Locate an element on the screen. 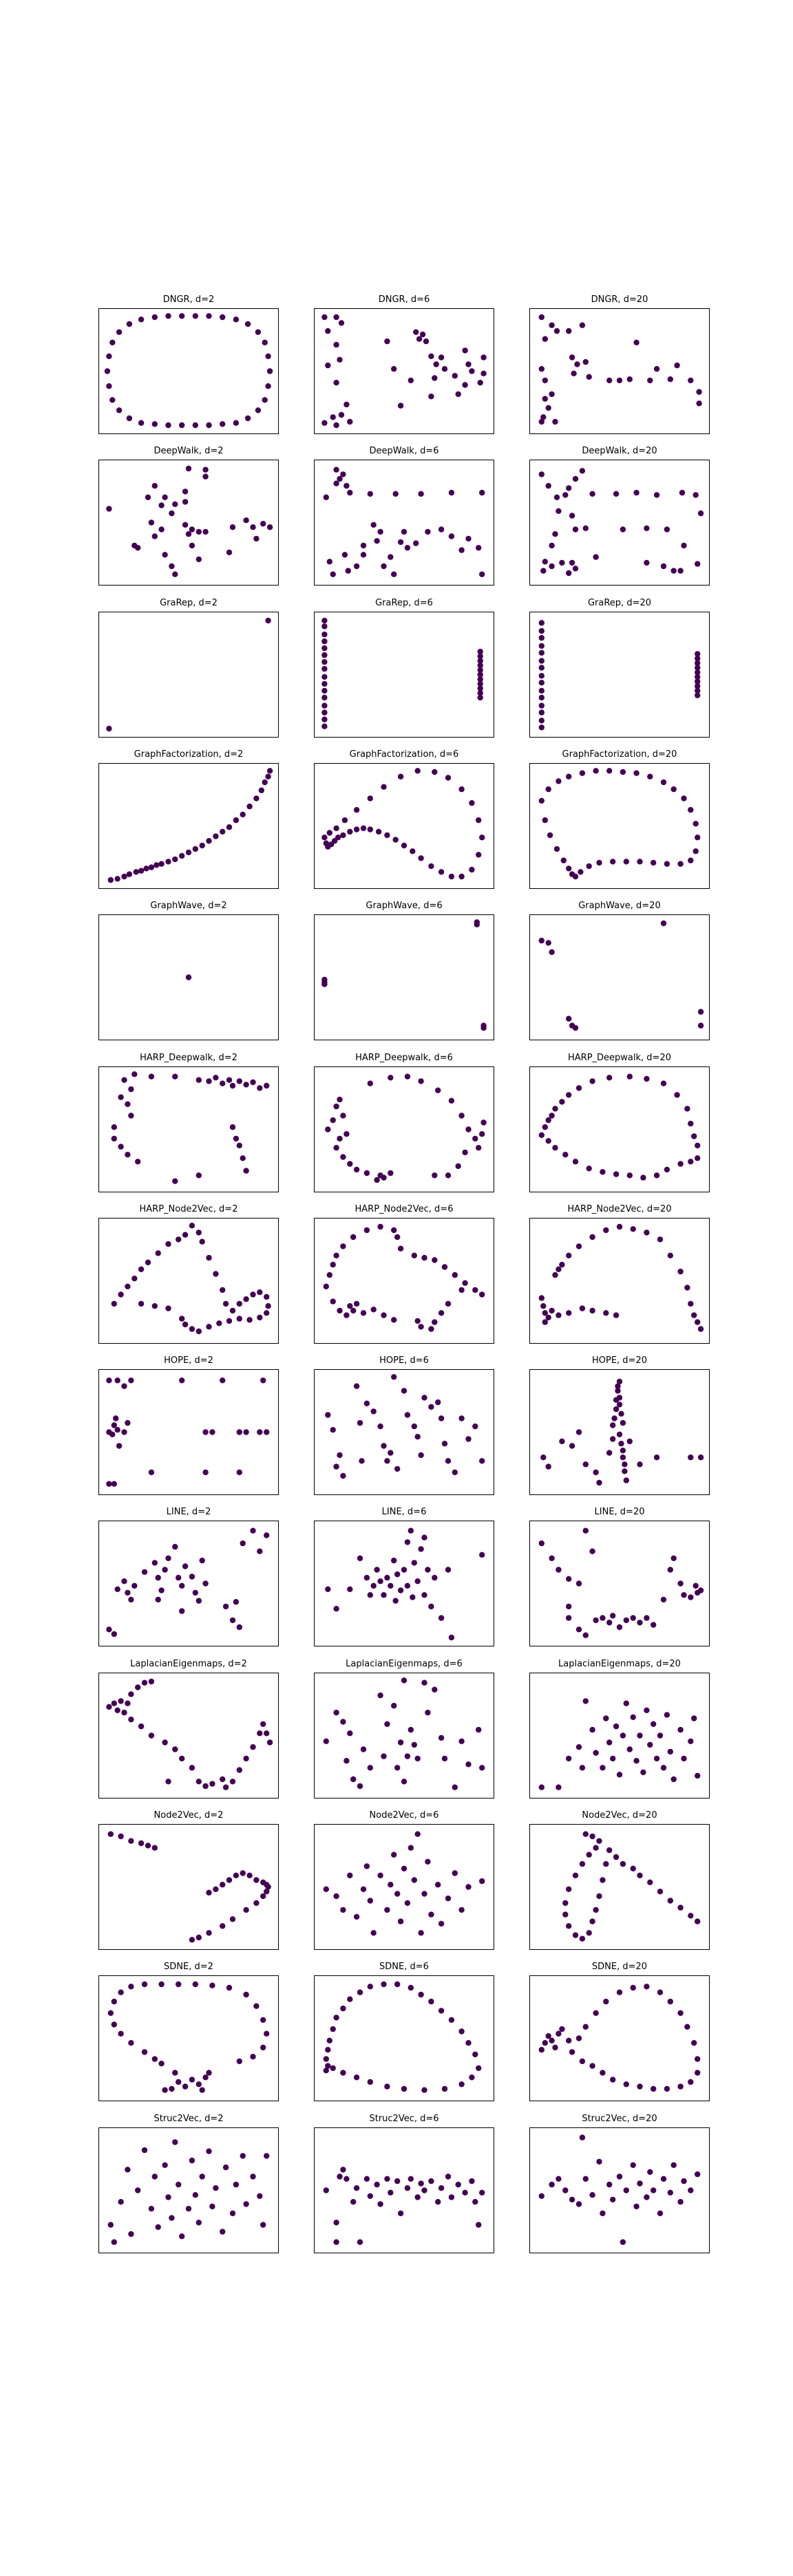  panel-title: GraphWave, d=2 is located at coordinates (188, 906).